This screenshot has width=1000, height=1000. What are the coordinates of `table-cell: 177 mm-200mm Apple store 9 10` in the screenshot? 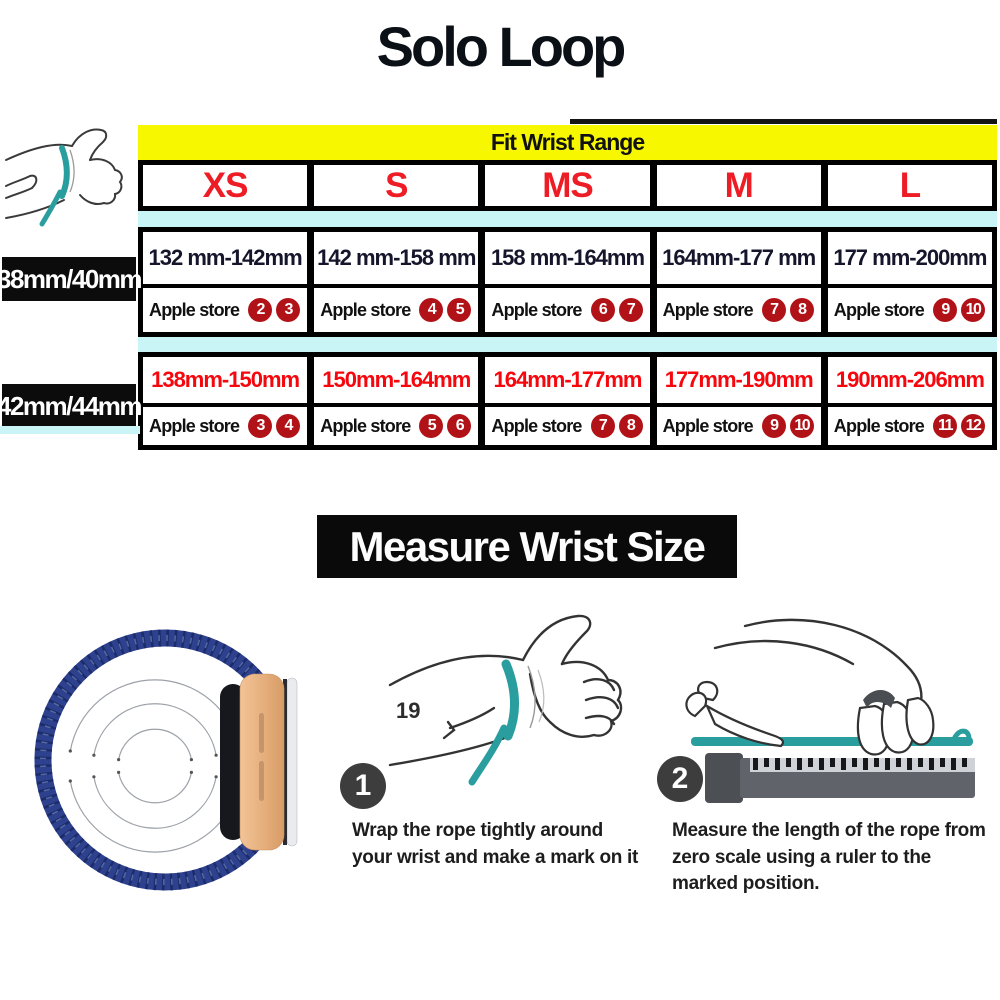 It's located at (909, 282).